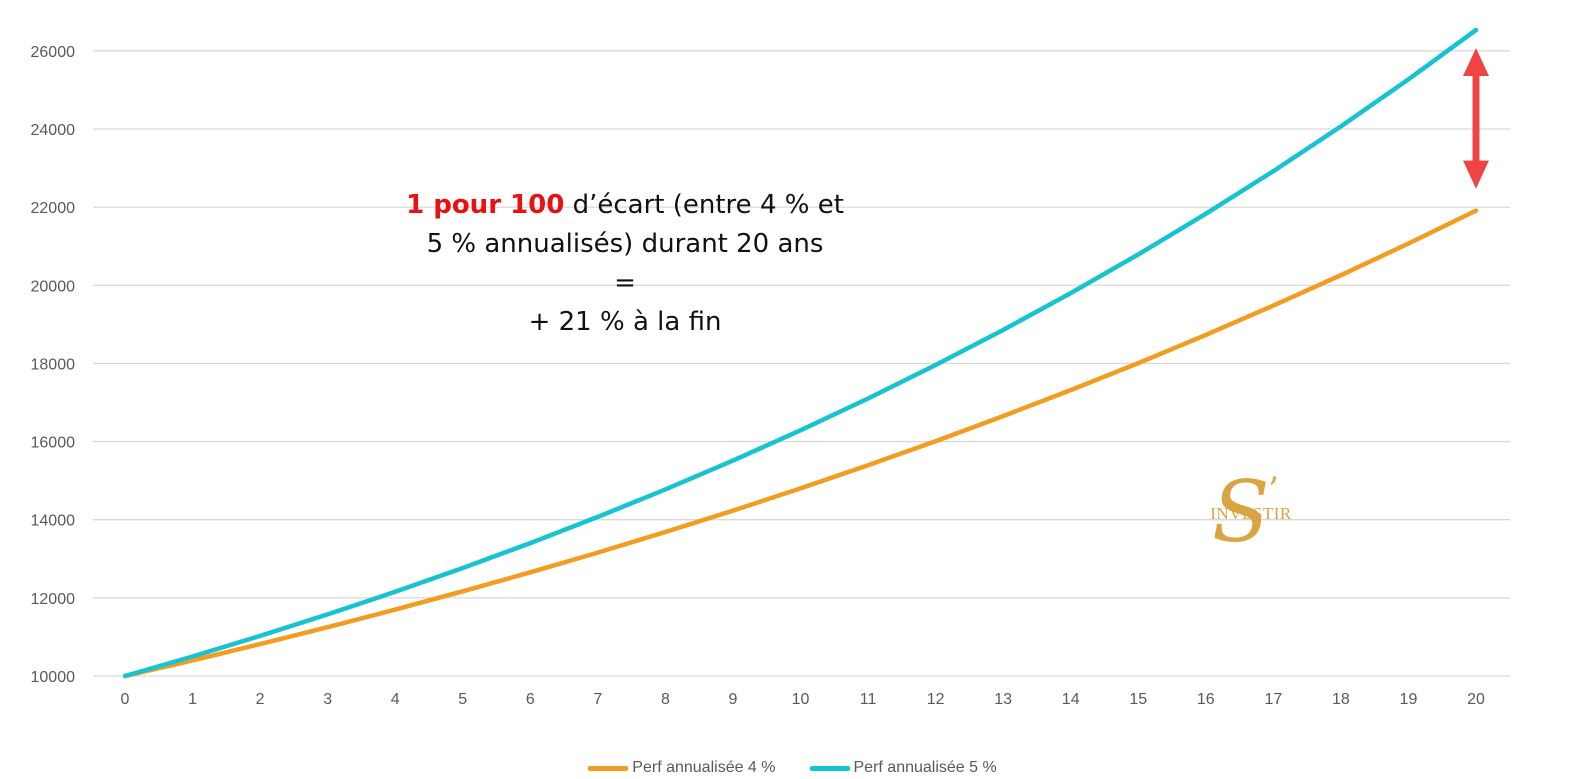 The height and width of the screenshot is (779, 1585). What do you see at coordinates (792, 768) in the screenshot?
I see `legend: Perf annualisée 4 % Perf annualisée 5 %` at bounding box center [792, 768].